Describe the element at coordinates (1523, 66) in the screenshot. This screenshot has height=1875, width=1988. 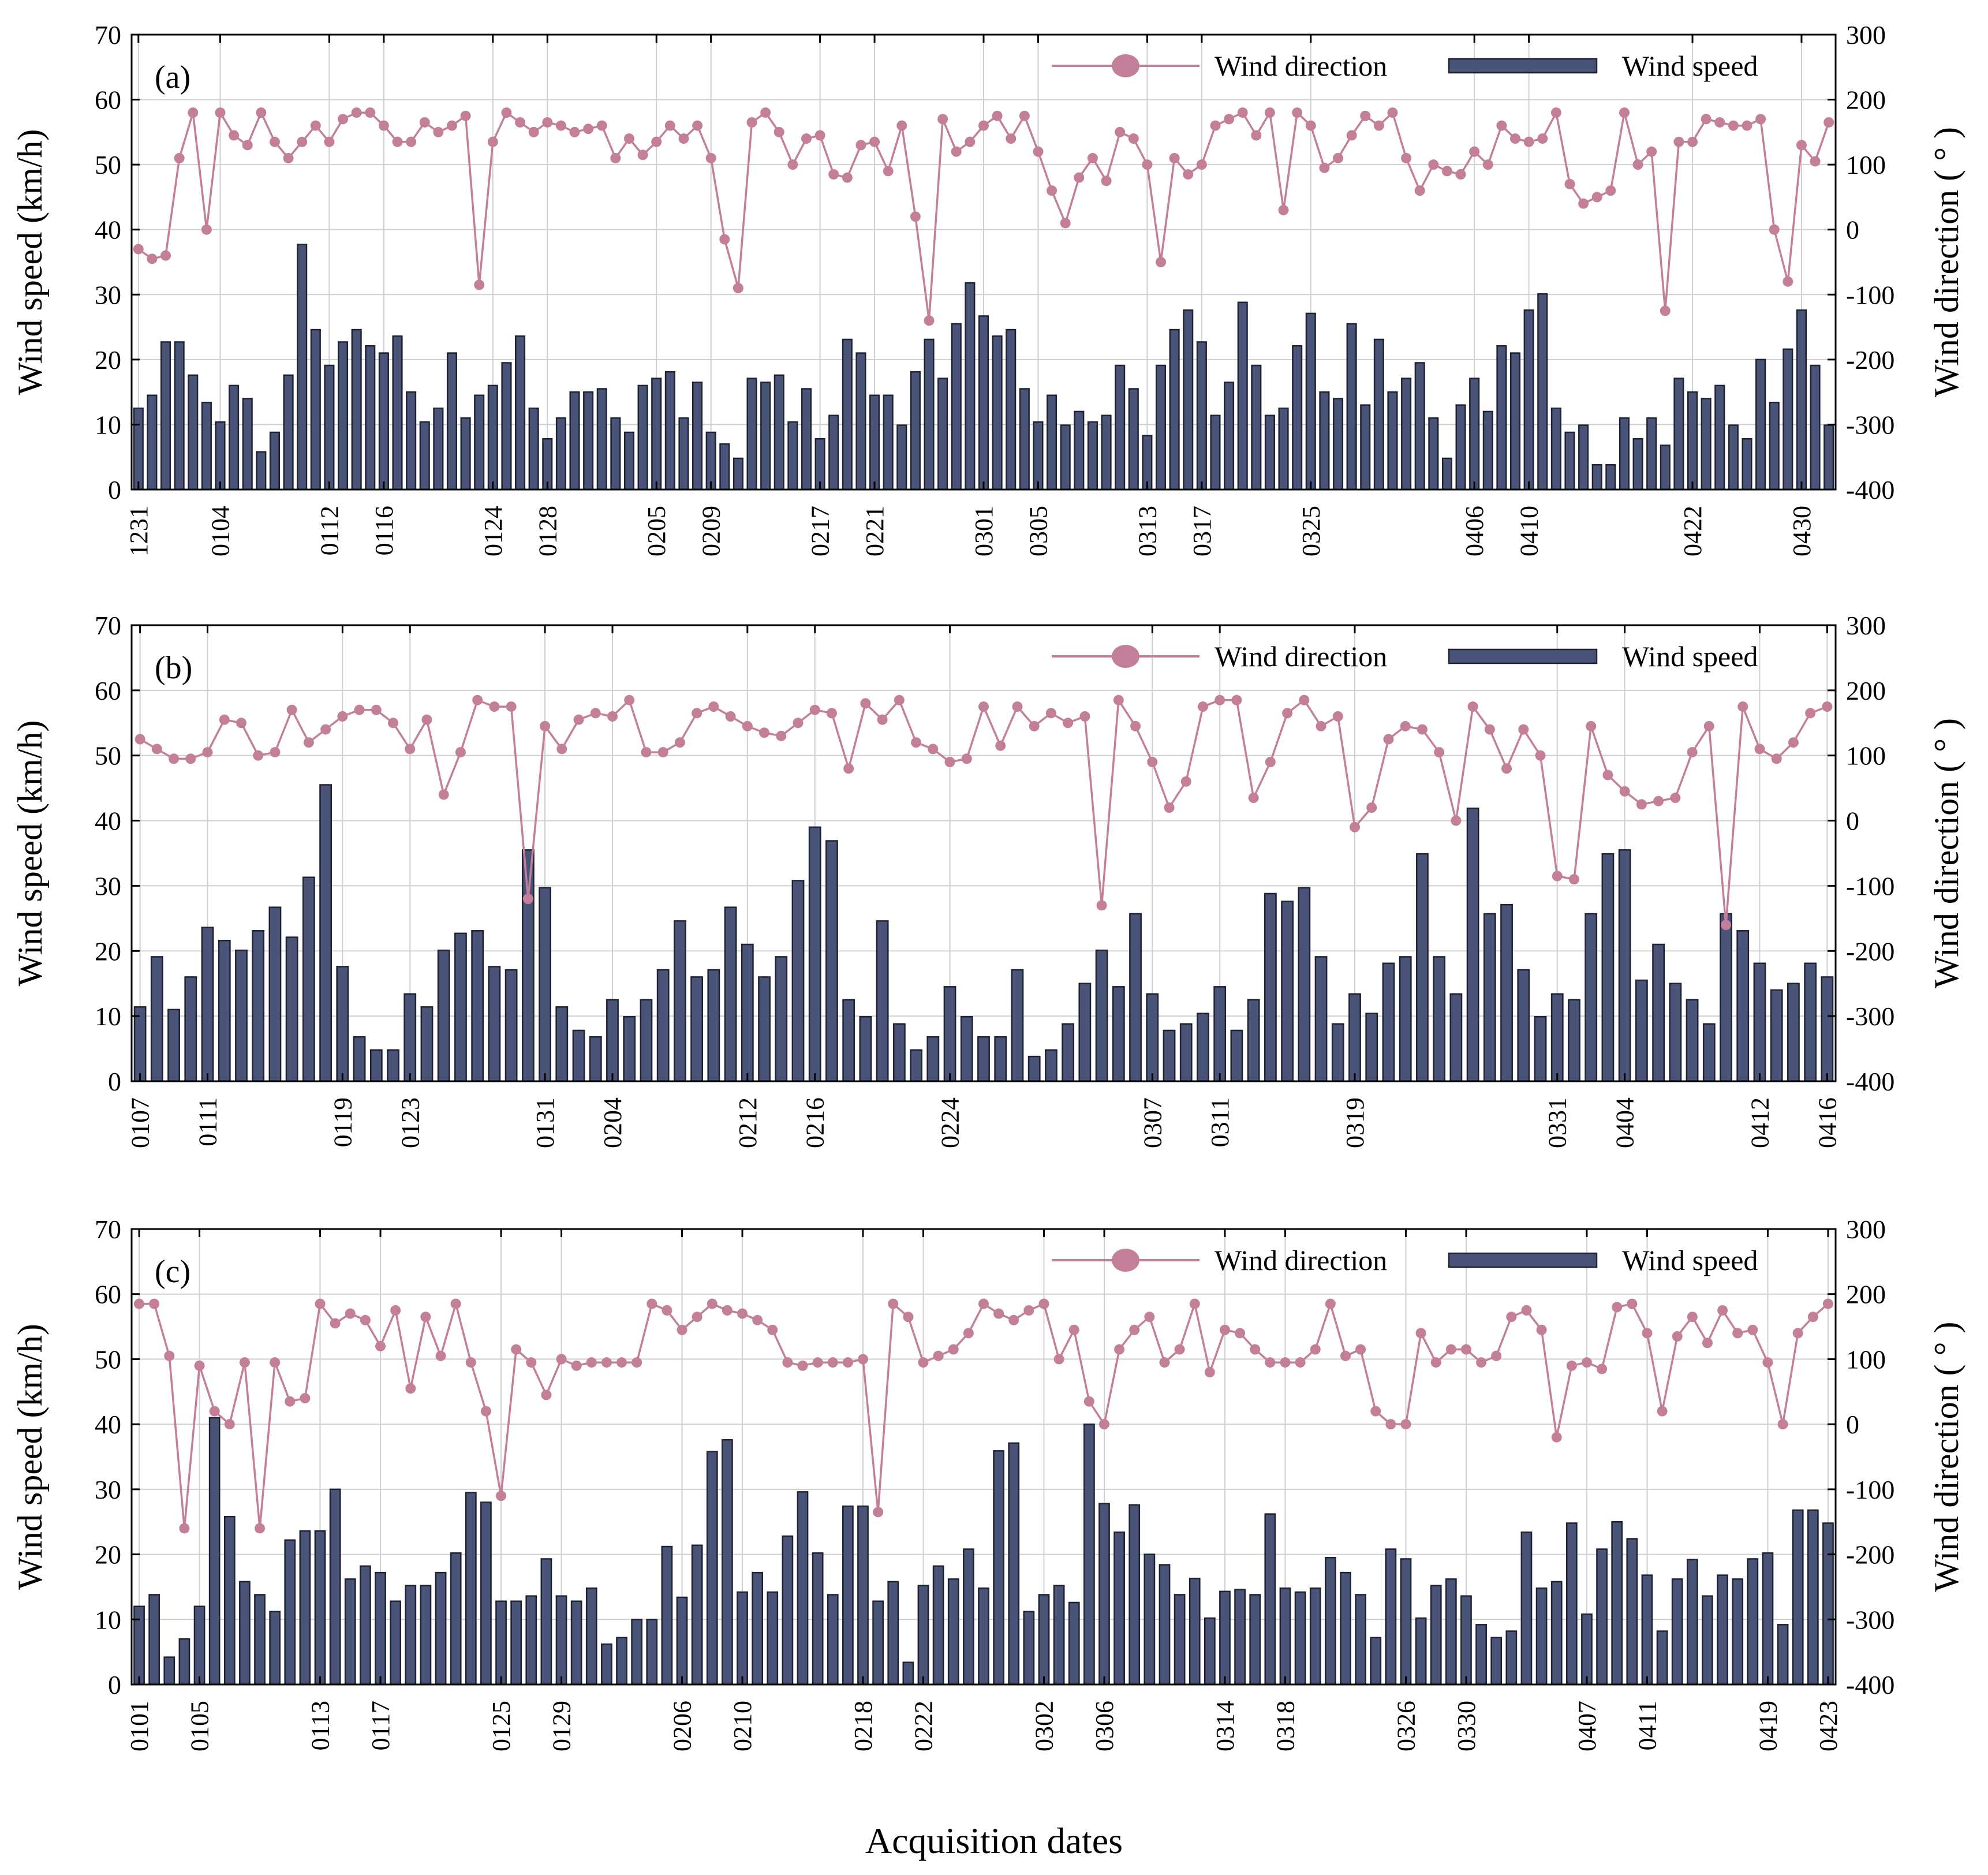
I see `legend-speed-swatch` at that location.